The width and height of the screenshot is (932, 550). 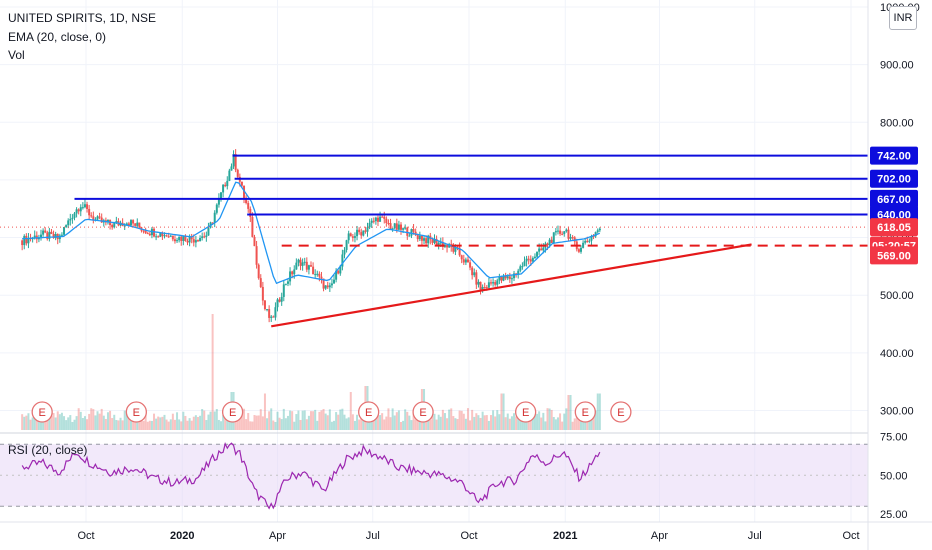 I want to click on x-tick-label: Oct, so click(x=468, y=536).